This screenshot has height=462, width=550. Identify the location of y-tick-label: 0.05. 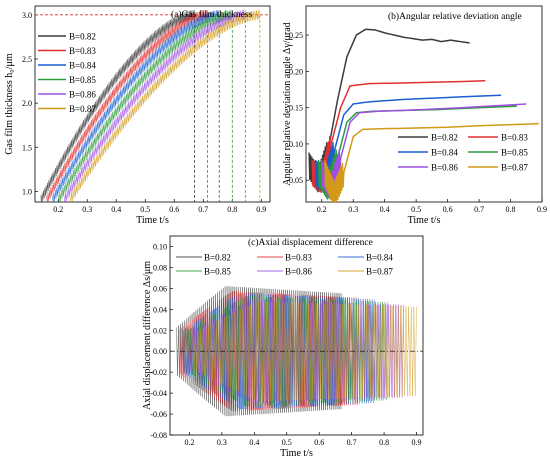
(296, 180).